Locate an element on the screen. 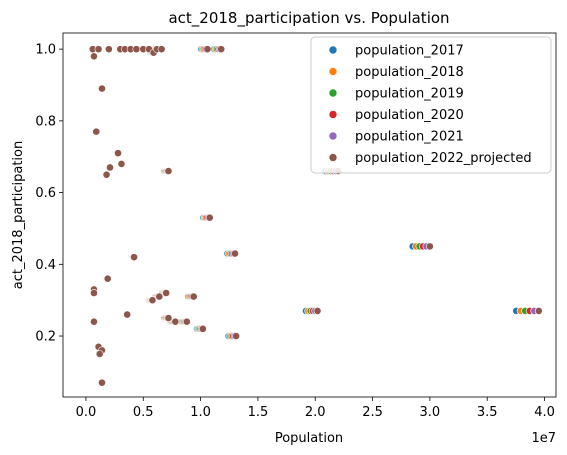  legend-item-population_2020: population_2020 is located at coordinates (396, 115).